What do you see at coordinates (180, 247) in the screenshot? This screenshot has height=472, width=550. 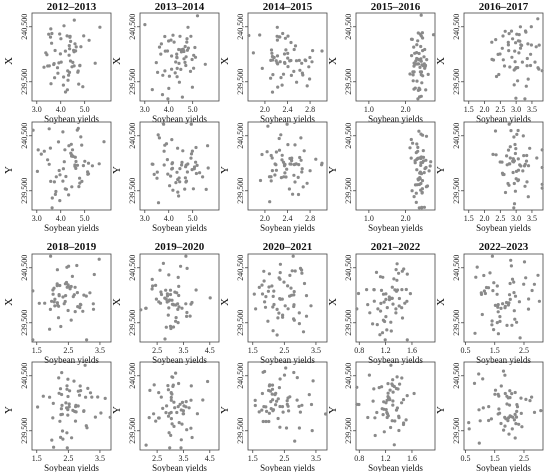 I see `panel-title: 2019–2020` at bounding box center [180, 247].